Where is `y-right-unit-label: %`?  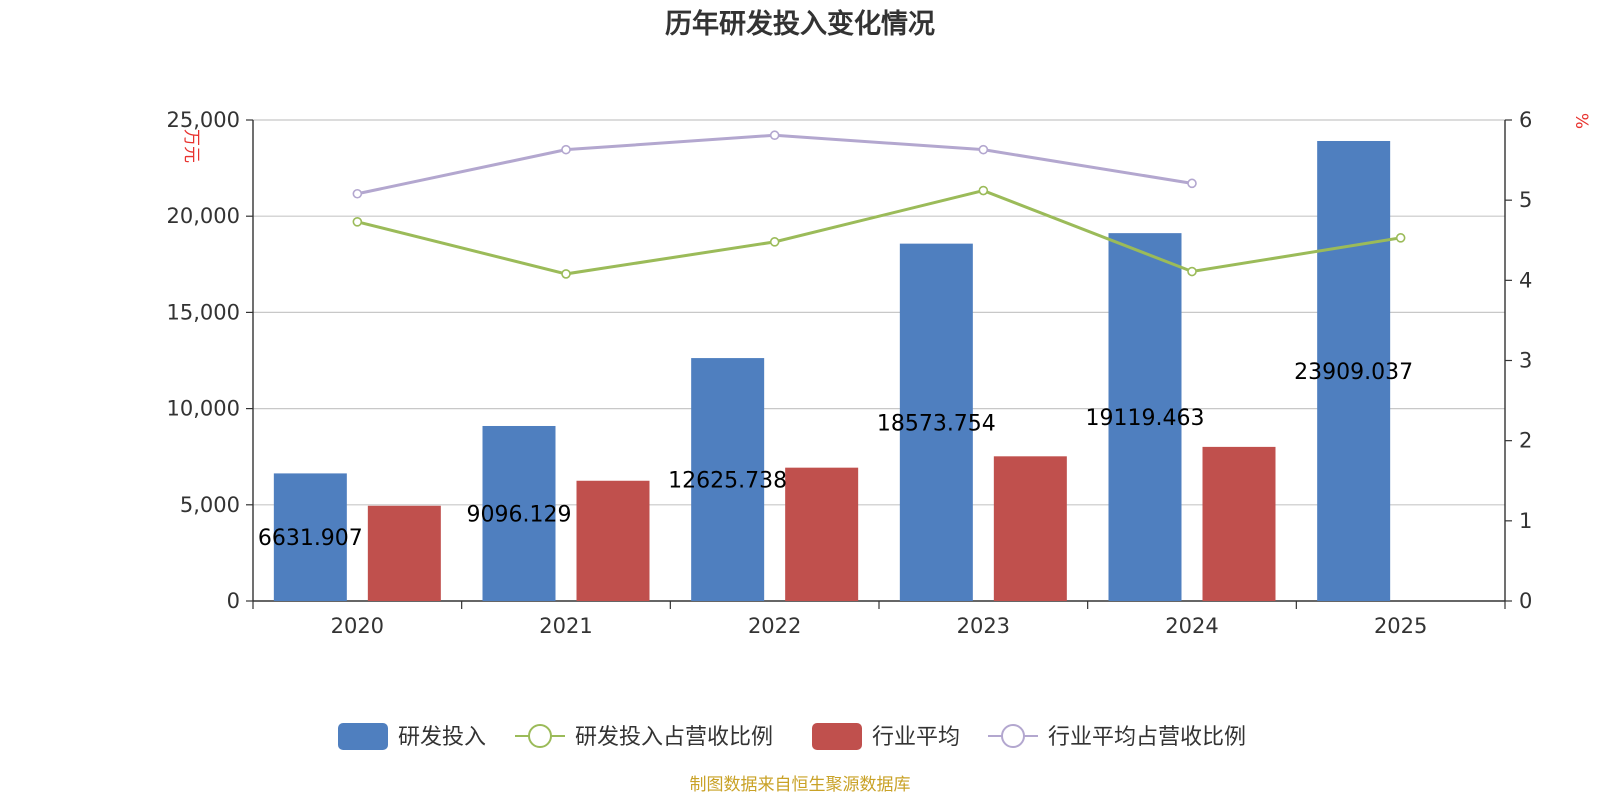 y-right-unit-label: % is located at coordinates (1581, 121).